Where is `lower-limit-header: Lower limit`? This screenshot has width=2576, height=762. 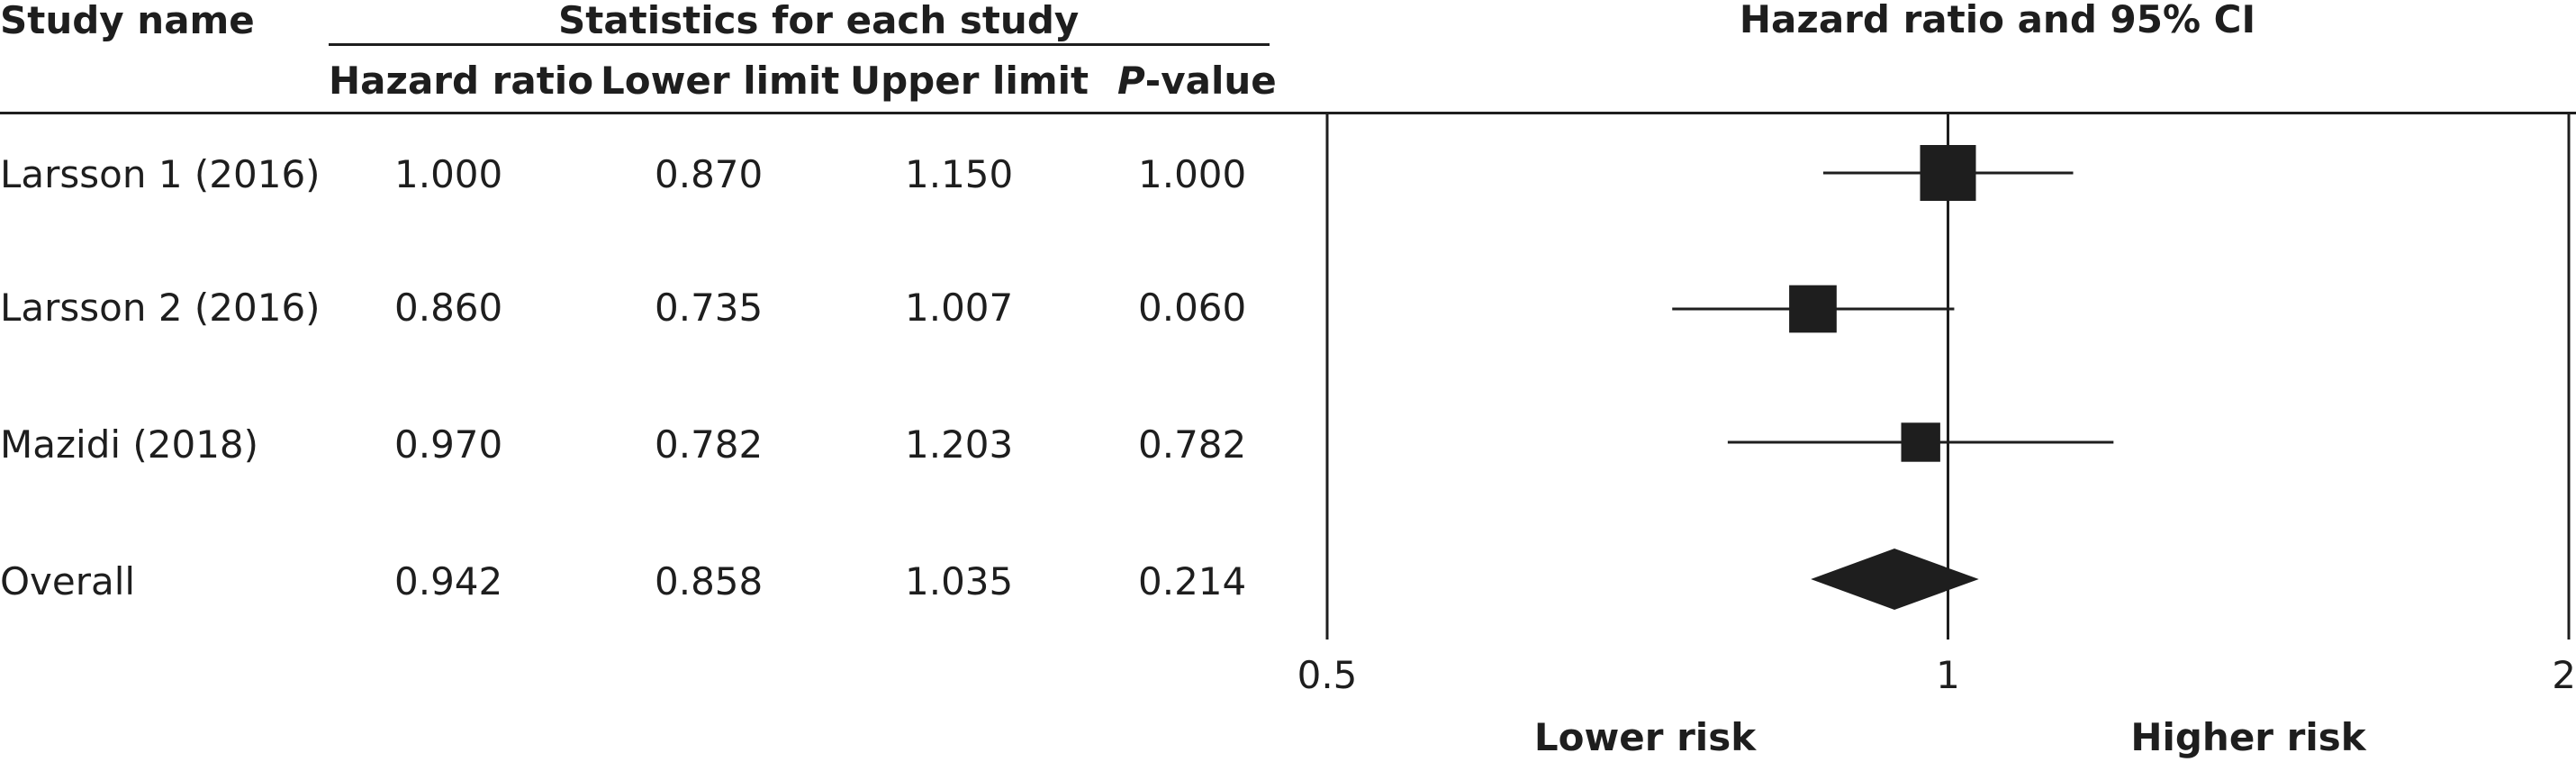
lower-limit-header: Lower limit is located at coordinates (720, 81).